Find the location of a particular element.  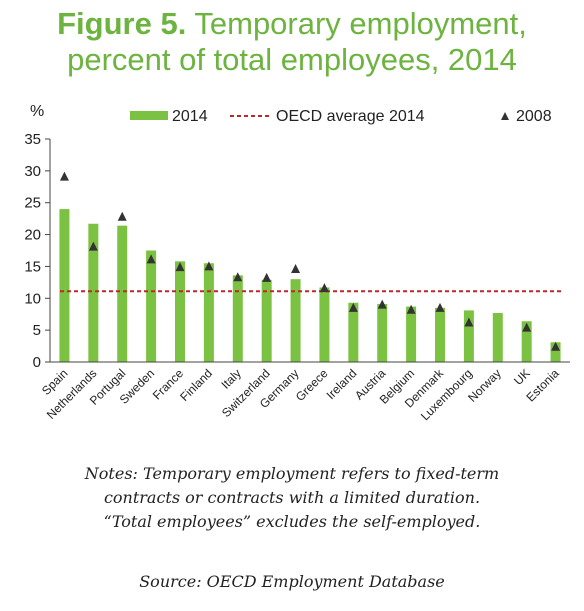

title-line1: Temporary employment, is located at coordinates (360, 23).